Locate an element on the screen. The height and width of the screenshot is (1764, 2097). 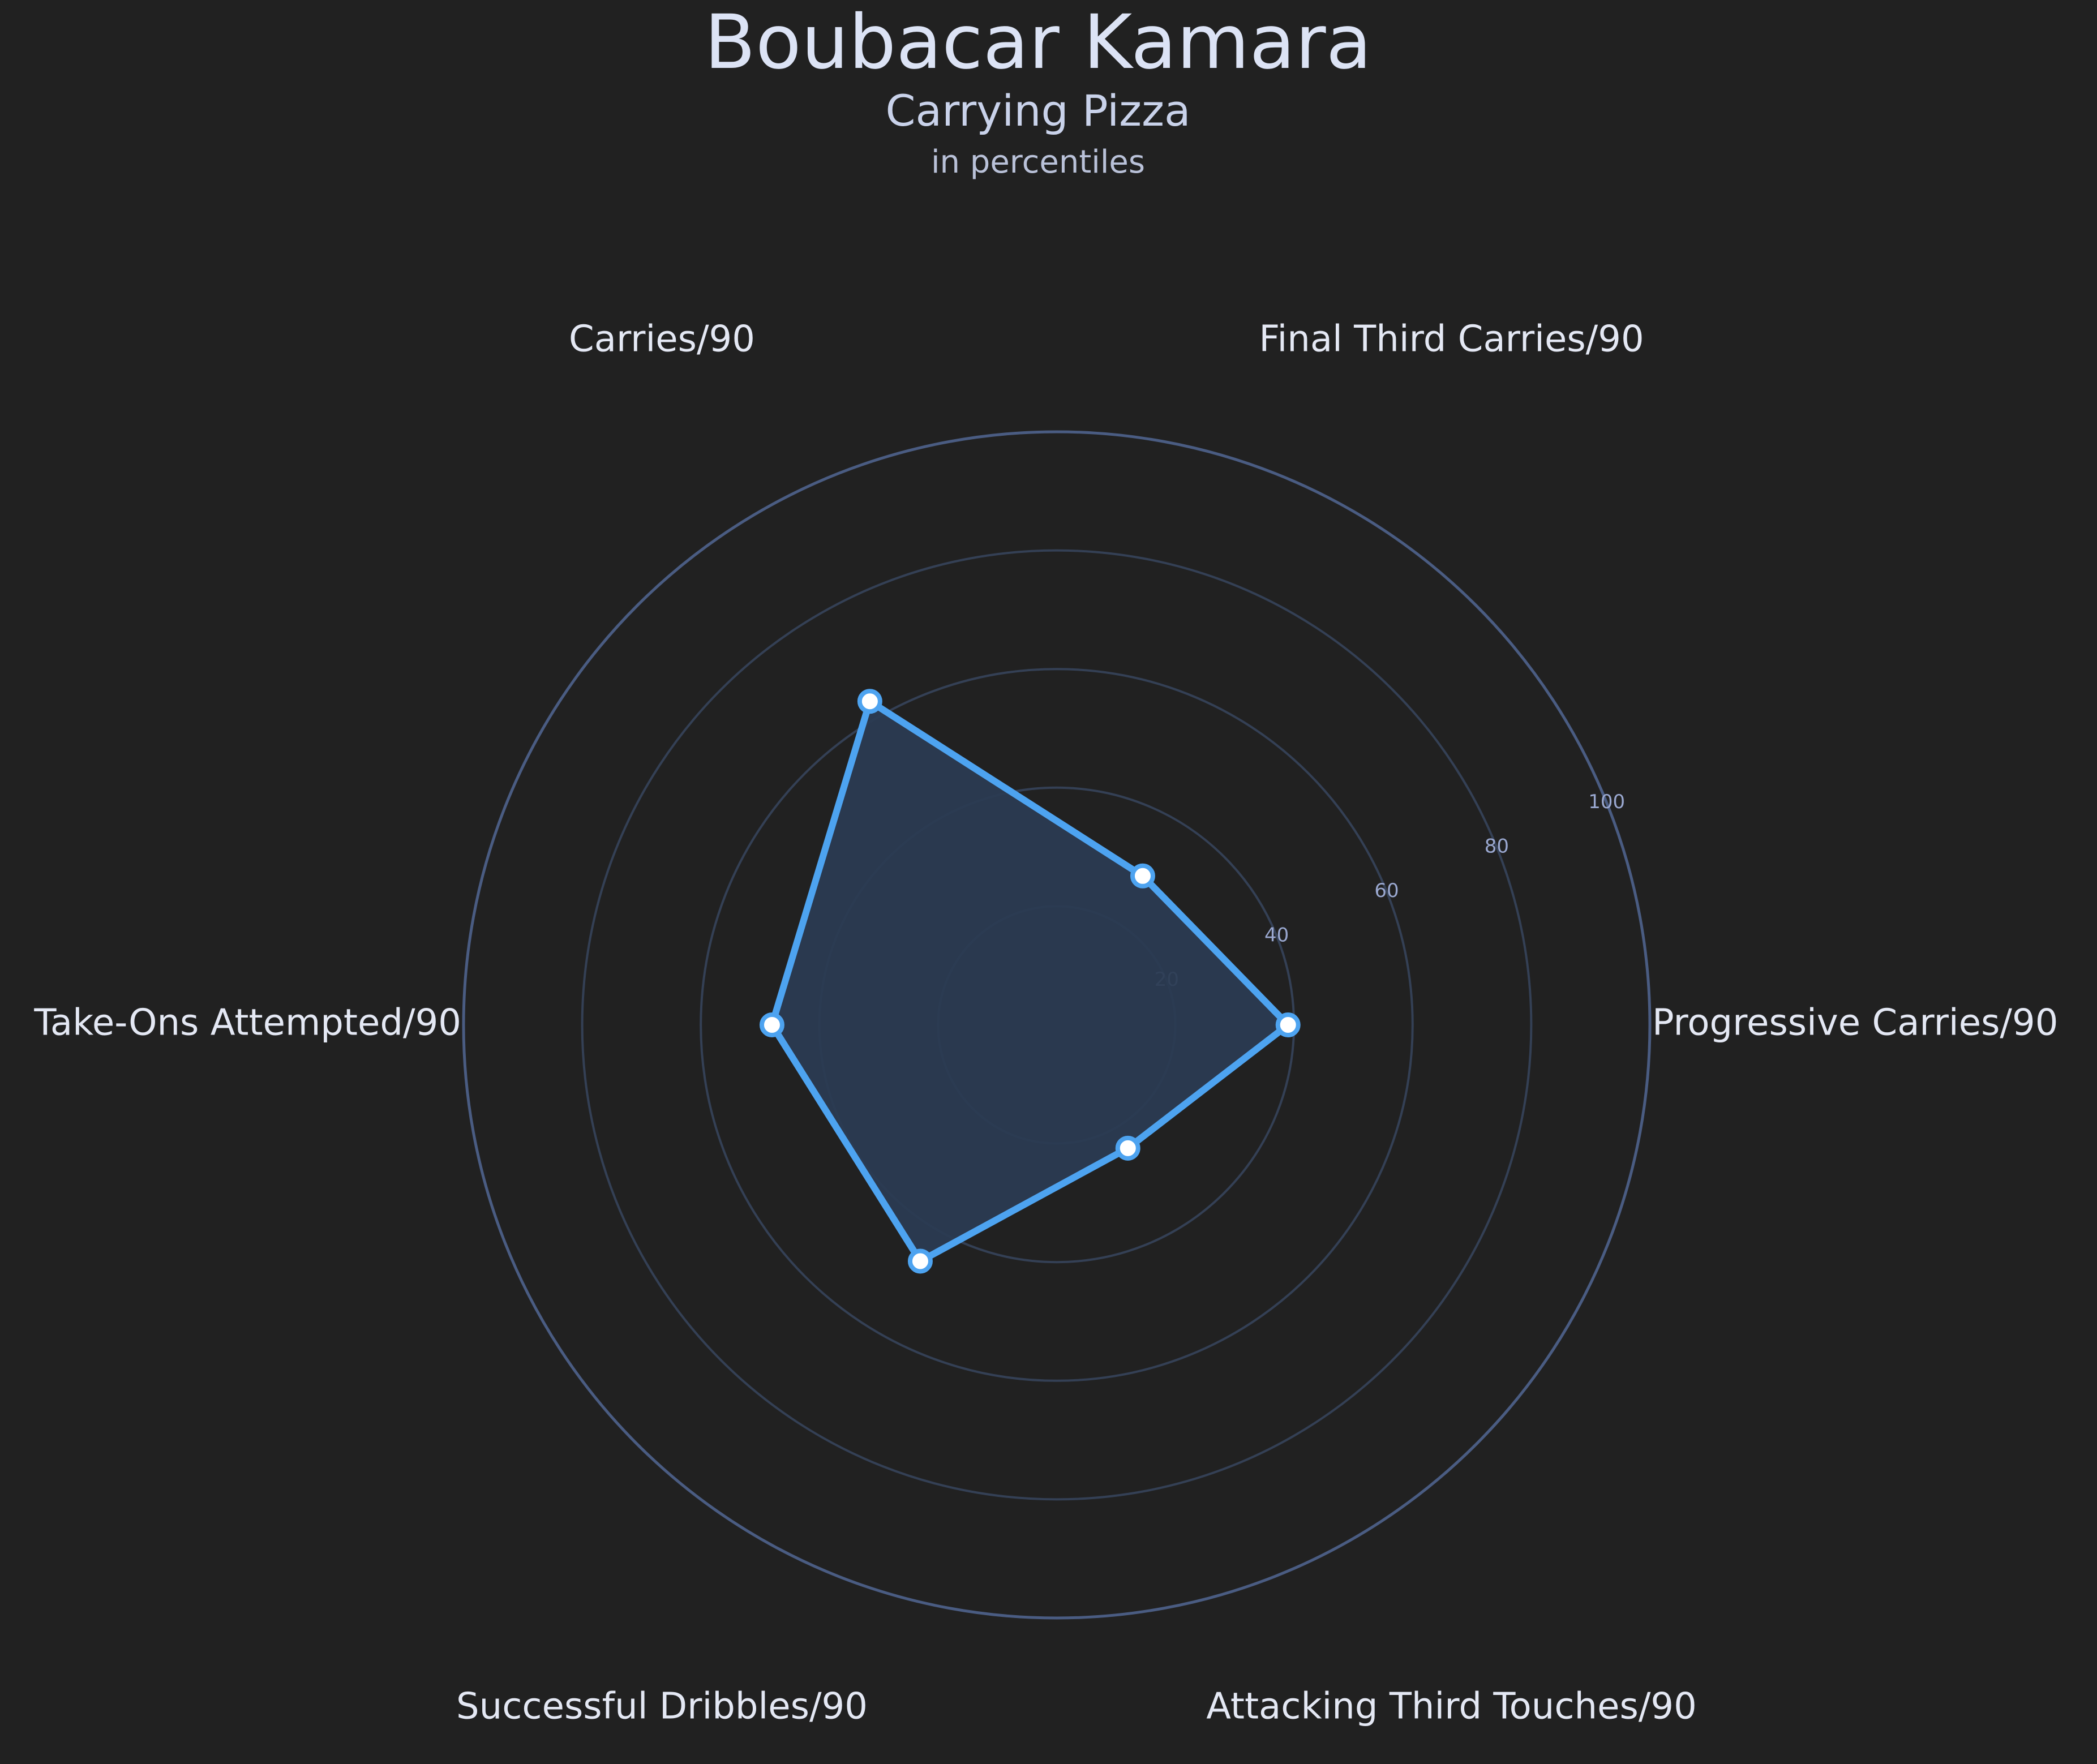
series-area is located at coordinates (1030, 981).